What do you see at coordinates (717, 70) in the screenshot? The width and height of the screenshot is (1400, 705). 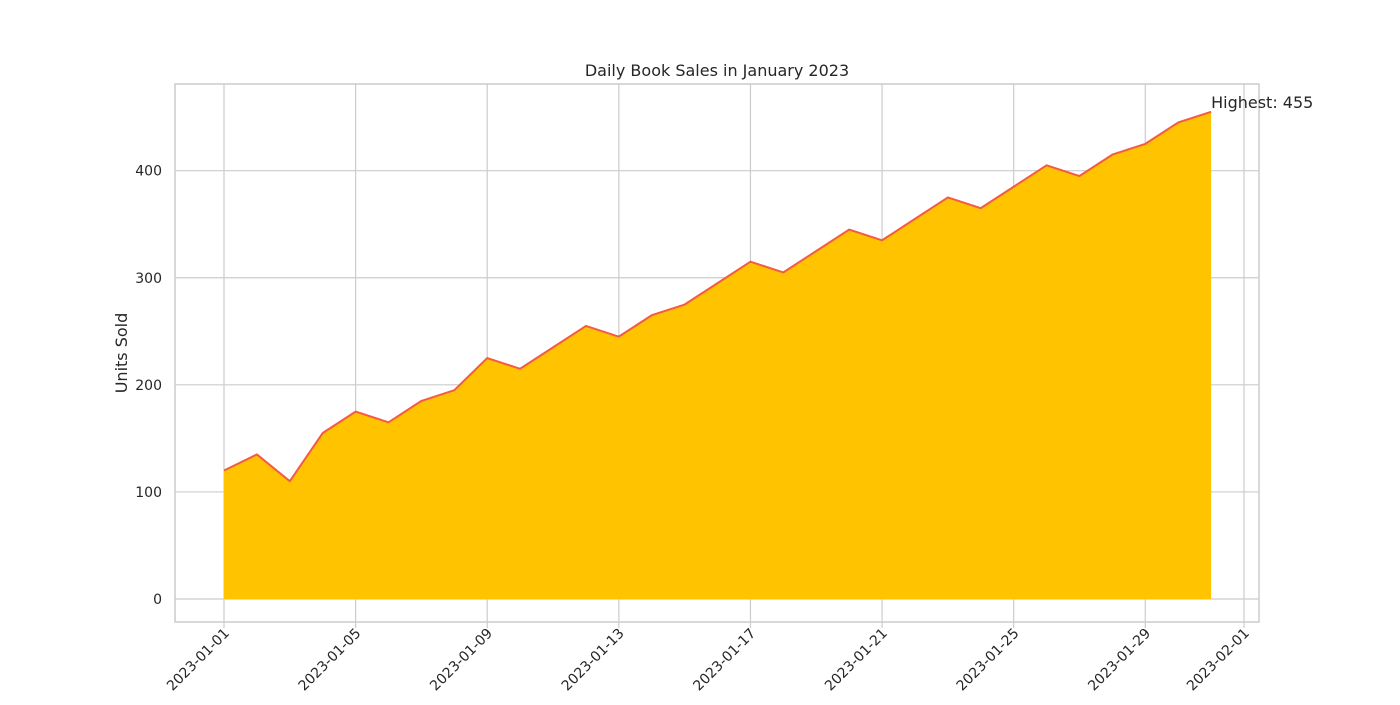 I see `chart-title: Daily Book Sales in January 2023` at bounding box center [717, 70].